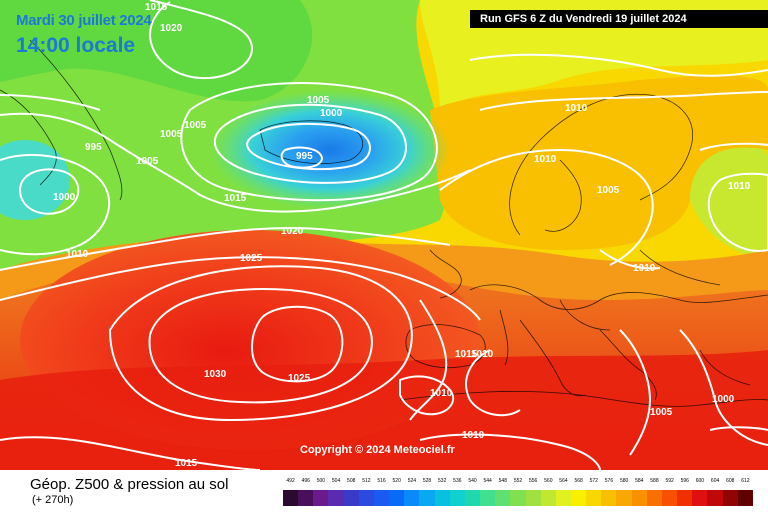  Describe the element at coordinates (472, 481) in the screenshot. I see `color-scale-label: 540` at that location.